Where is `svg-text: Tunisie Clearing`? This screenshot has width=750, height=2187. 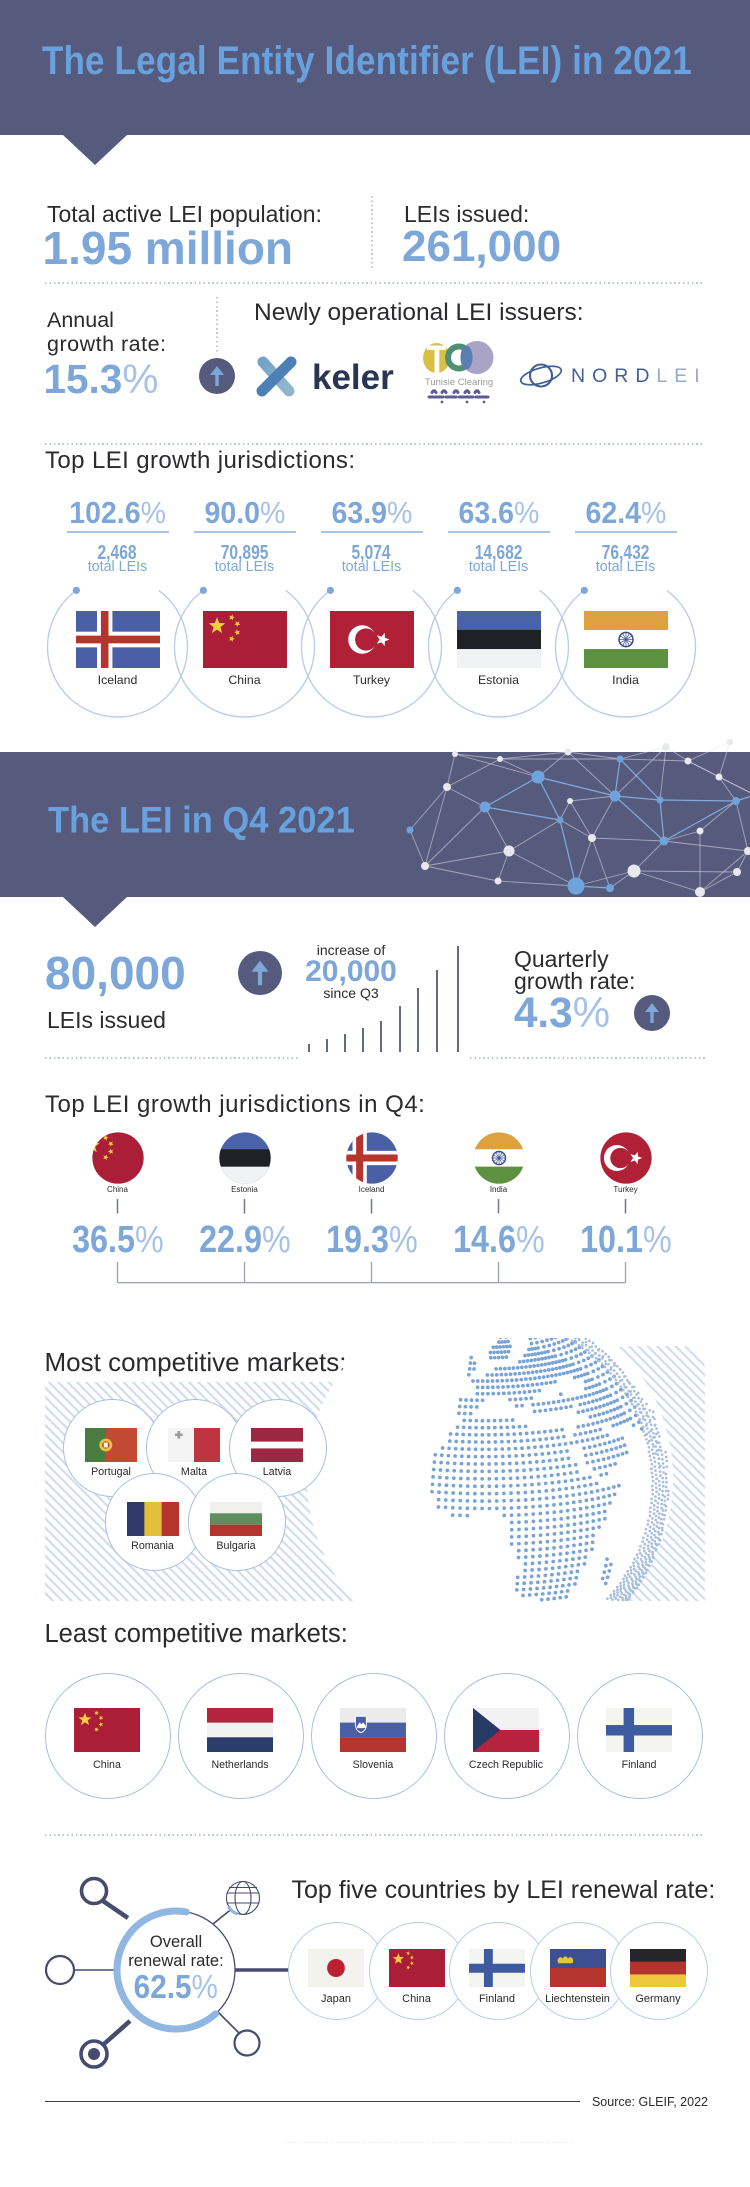
svg-text: Tunisie Clearing is located at coordinates (459, 382).